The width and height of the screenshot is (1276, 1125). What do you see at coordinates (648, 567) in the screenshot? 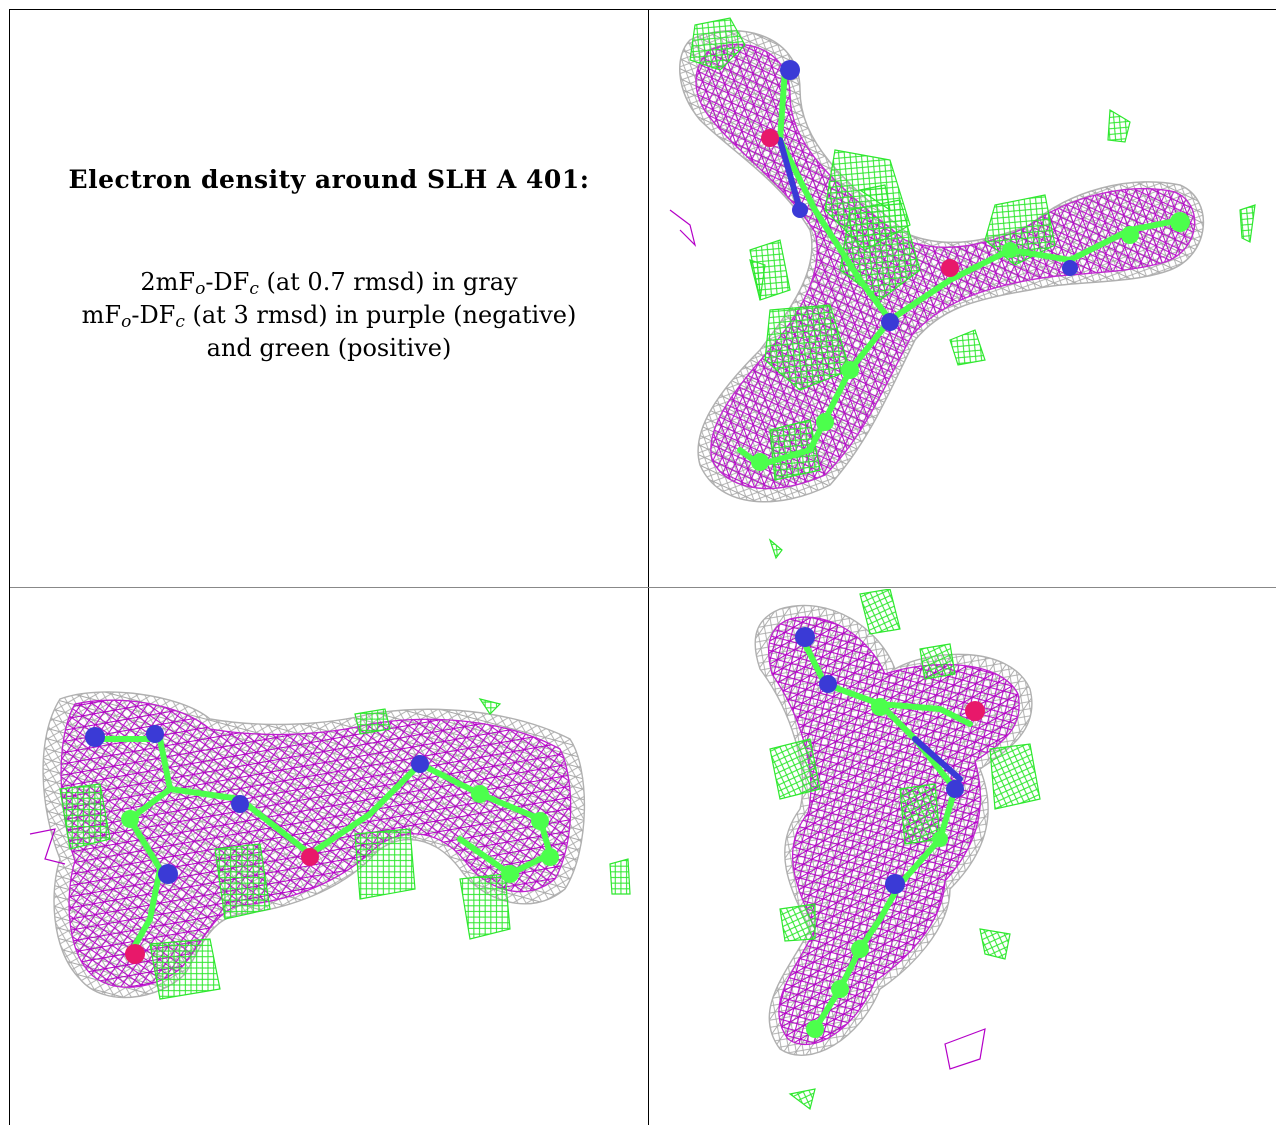
I see `border-middle` at bounding box center [648, 567].